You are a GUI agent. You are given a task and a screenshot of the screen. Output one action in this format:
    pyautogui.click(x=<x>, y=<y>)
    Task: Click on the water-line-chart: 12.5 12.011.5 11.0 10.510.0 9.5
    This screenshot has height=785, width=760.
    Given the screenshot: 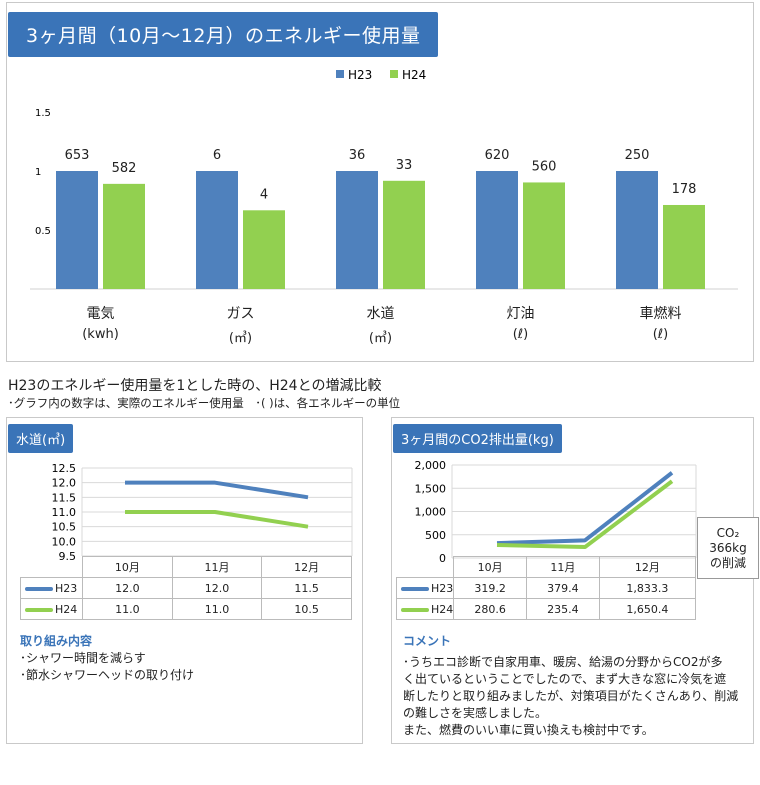 What is the action you would take?
    pyautogui.click(x=202, y=511)
    